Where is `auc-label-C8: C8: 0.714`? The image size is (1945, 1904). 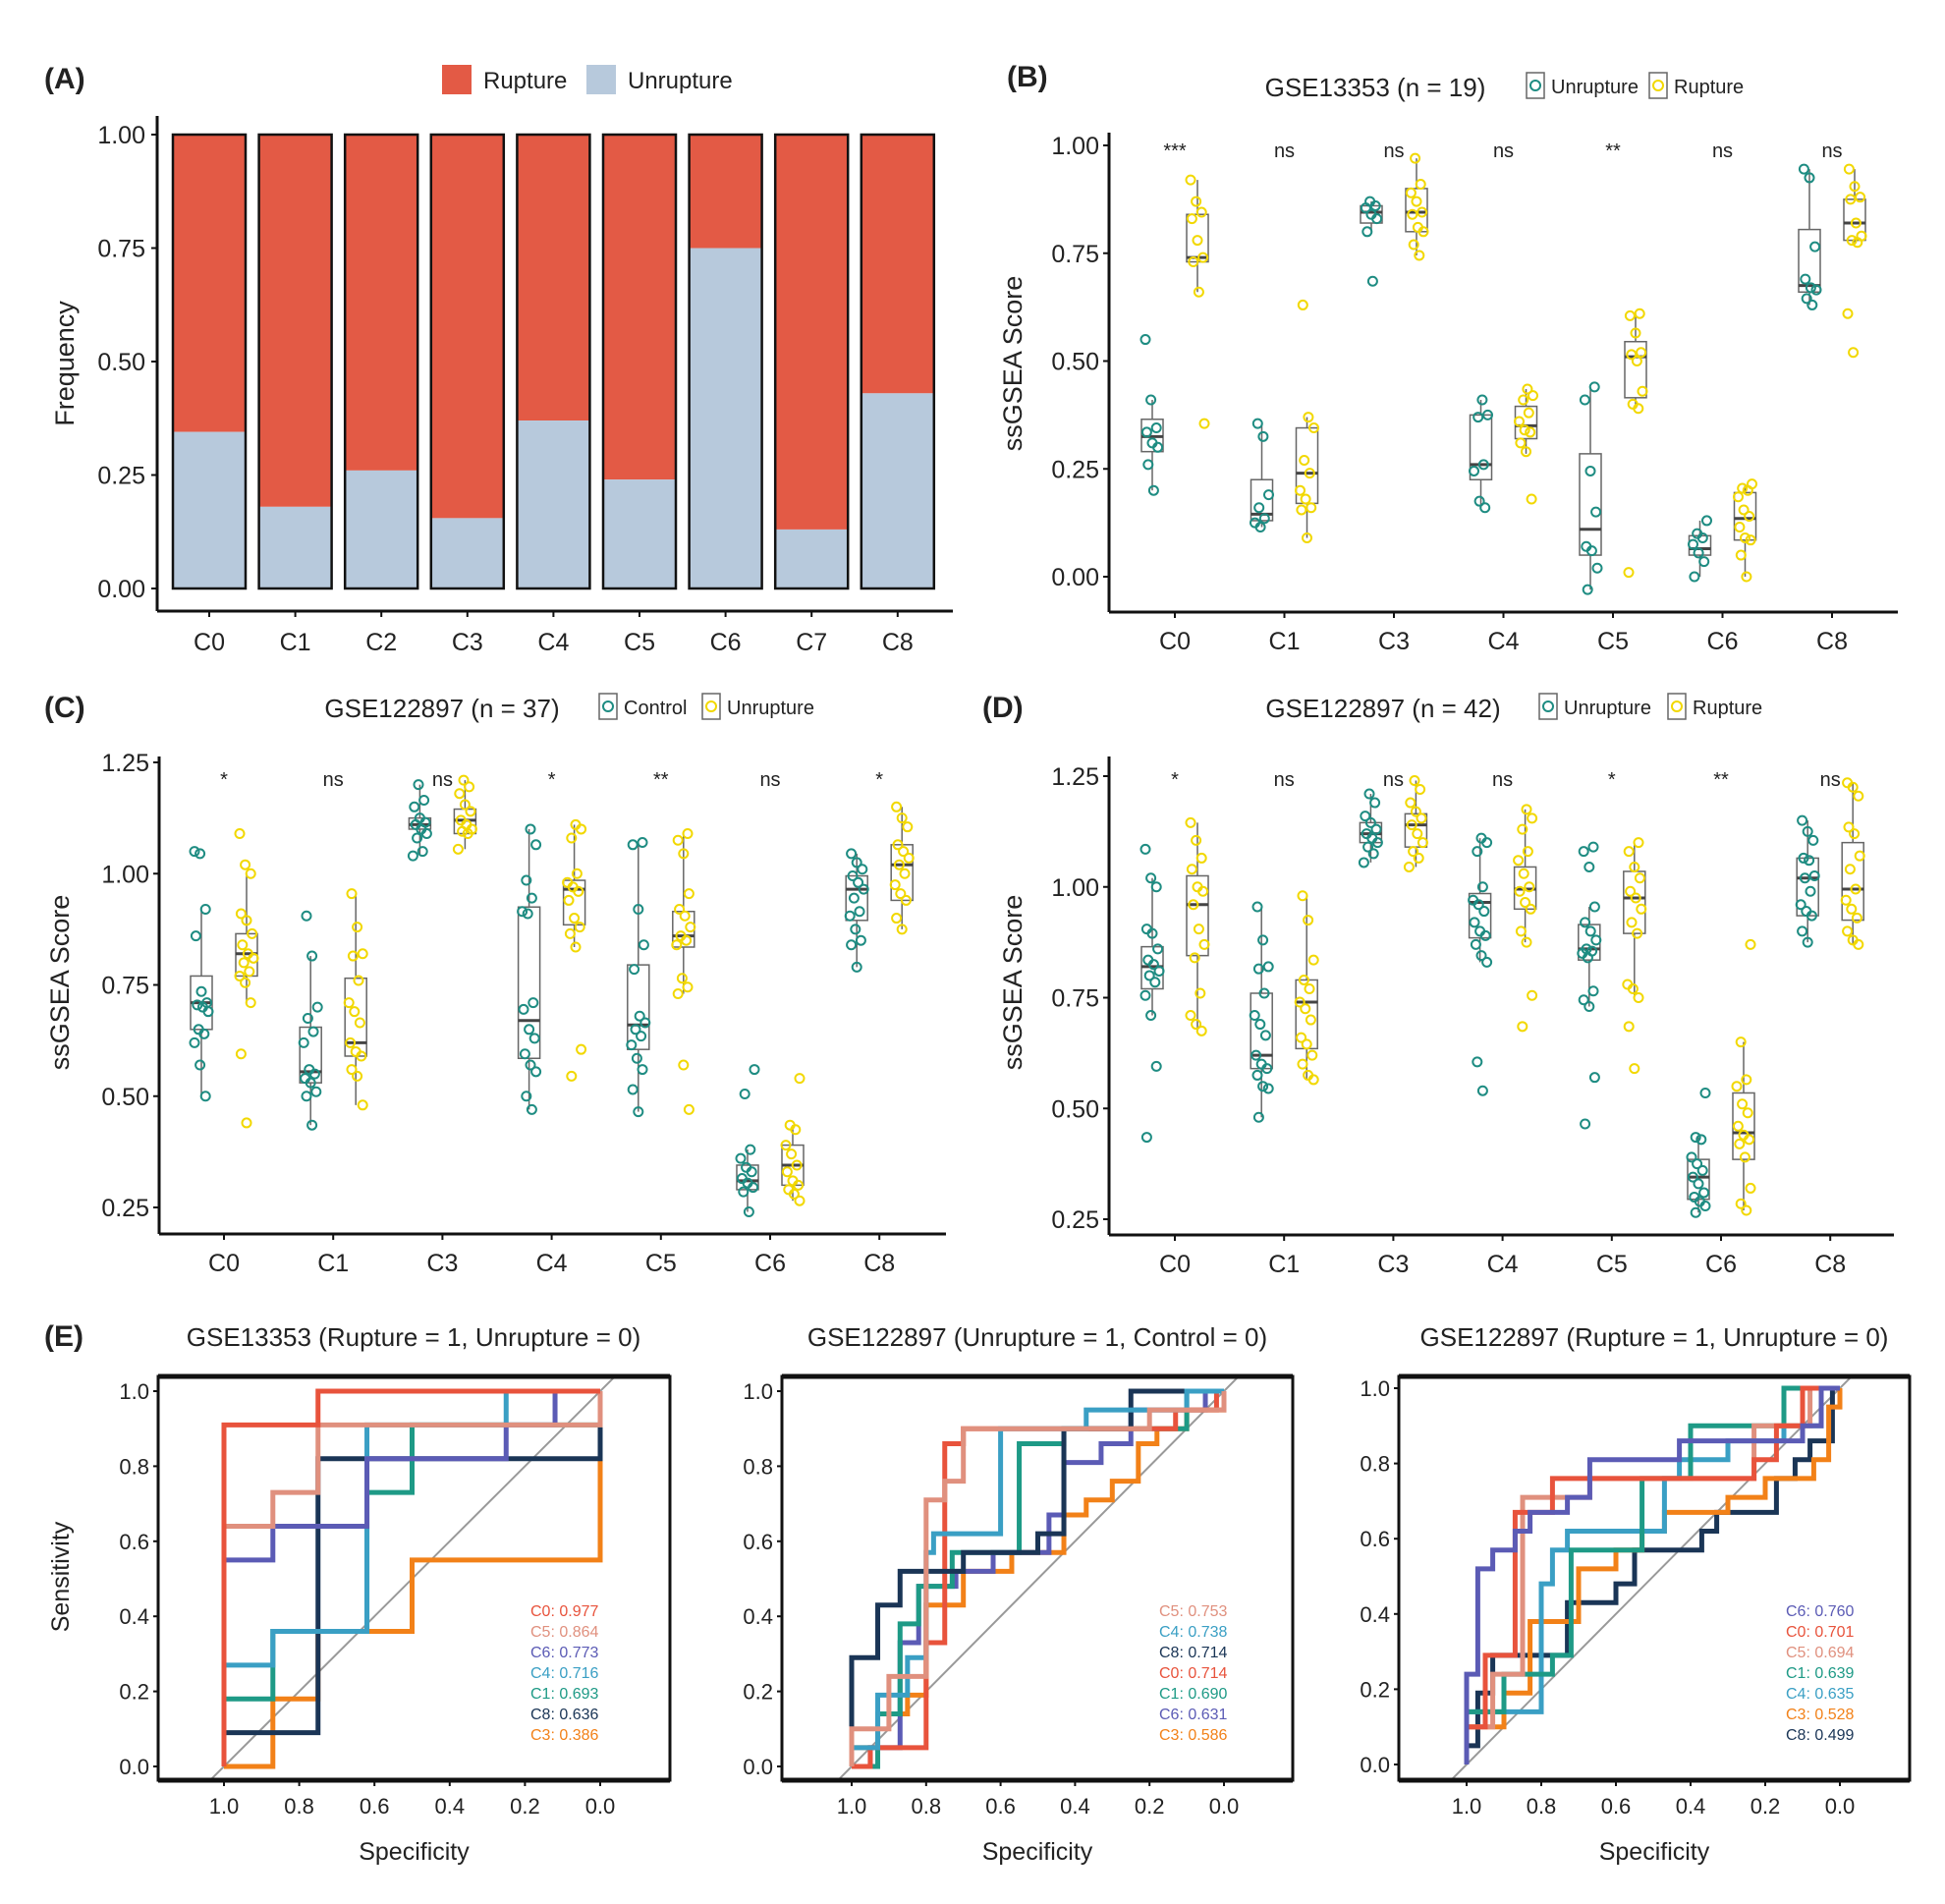
auc-label-C8: C8: 0.714 is located at coordinates (1193, 1653).